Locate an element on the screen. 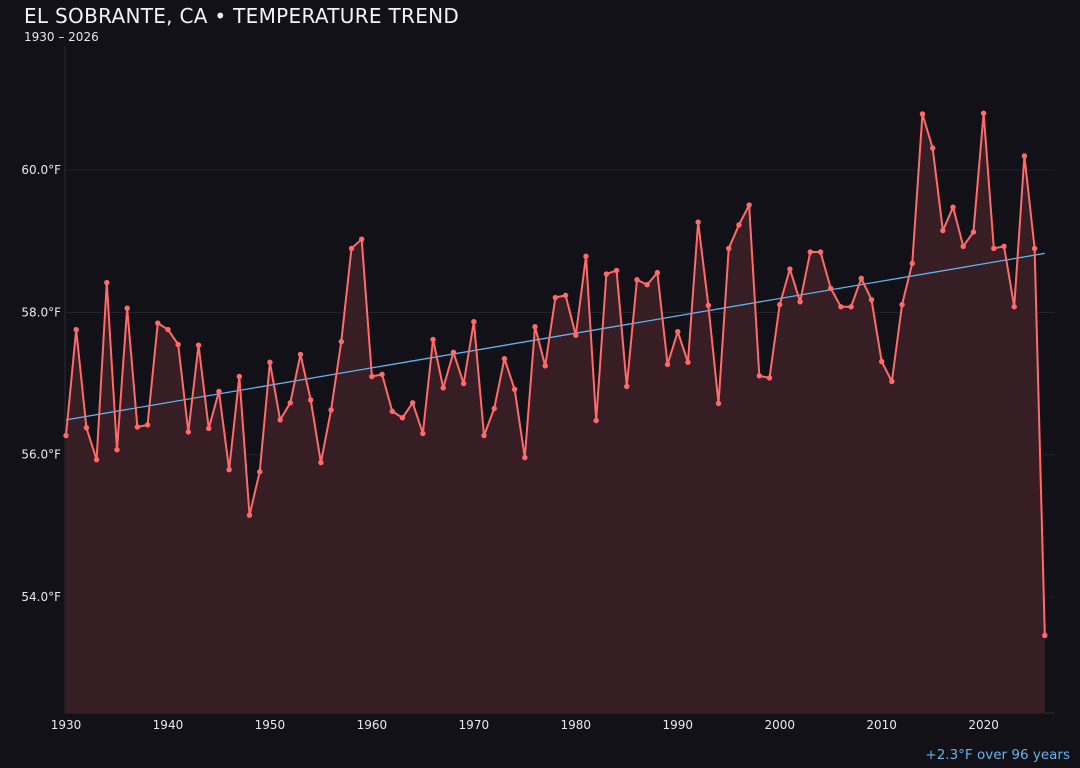 The width and height of the screenshot is (1080, 768). x-tick-label: 1990 is located at coordinates (677, 725).